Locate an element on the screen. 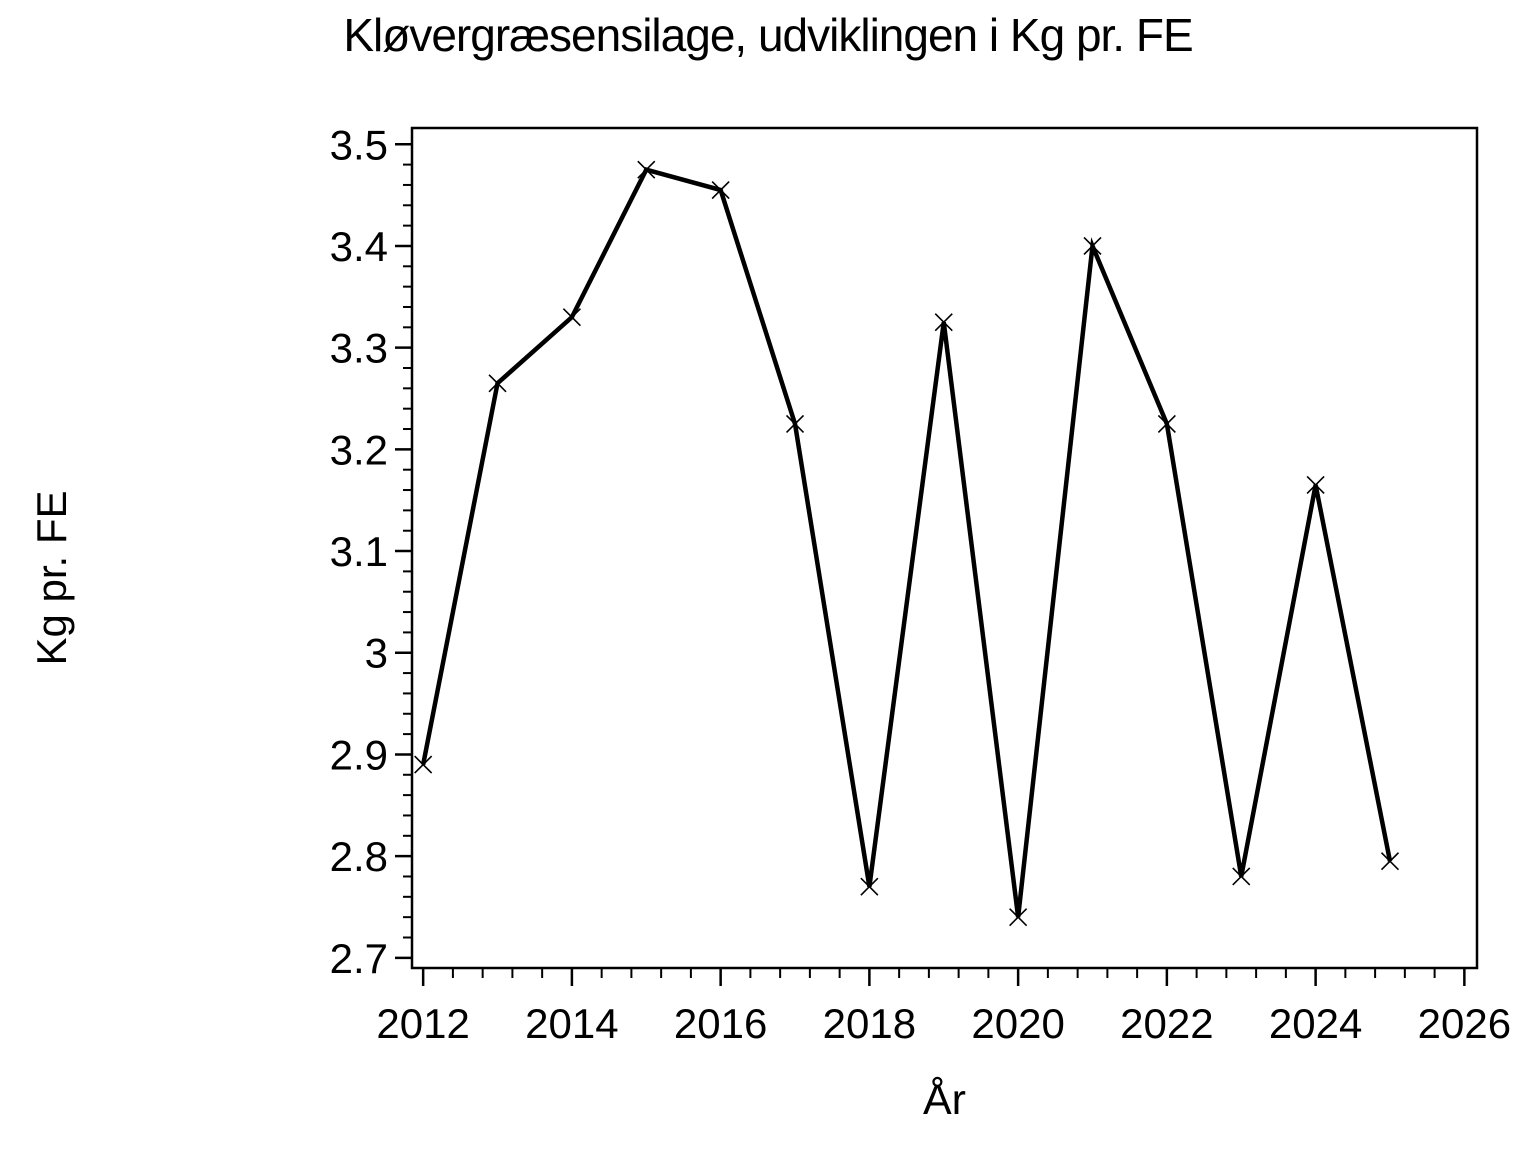  y-tick-label: 2.8 is located at coordinates (359, 856).